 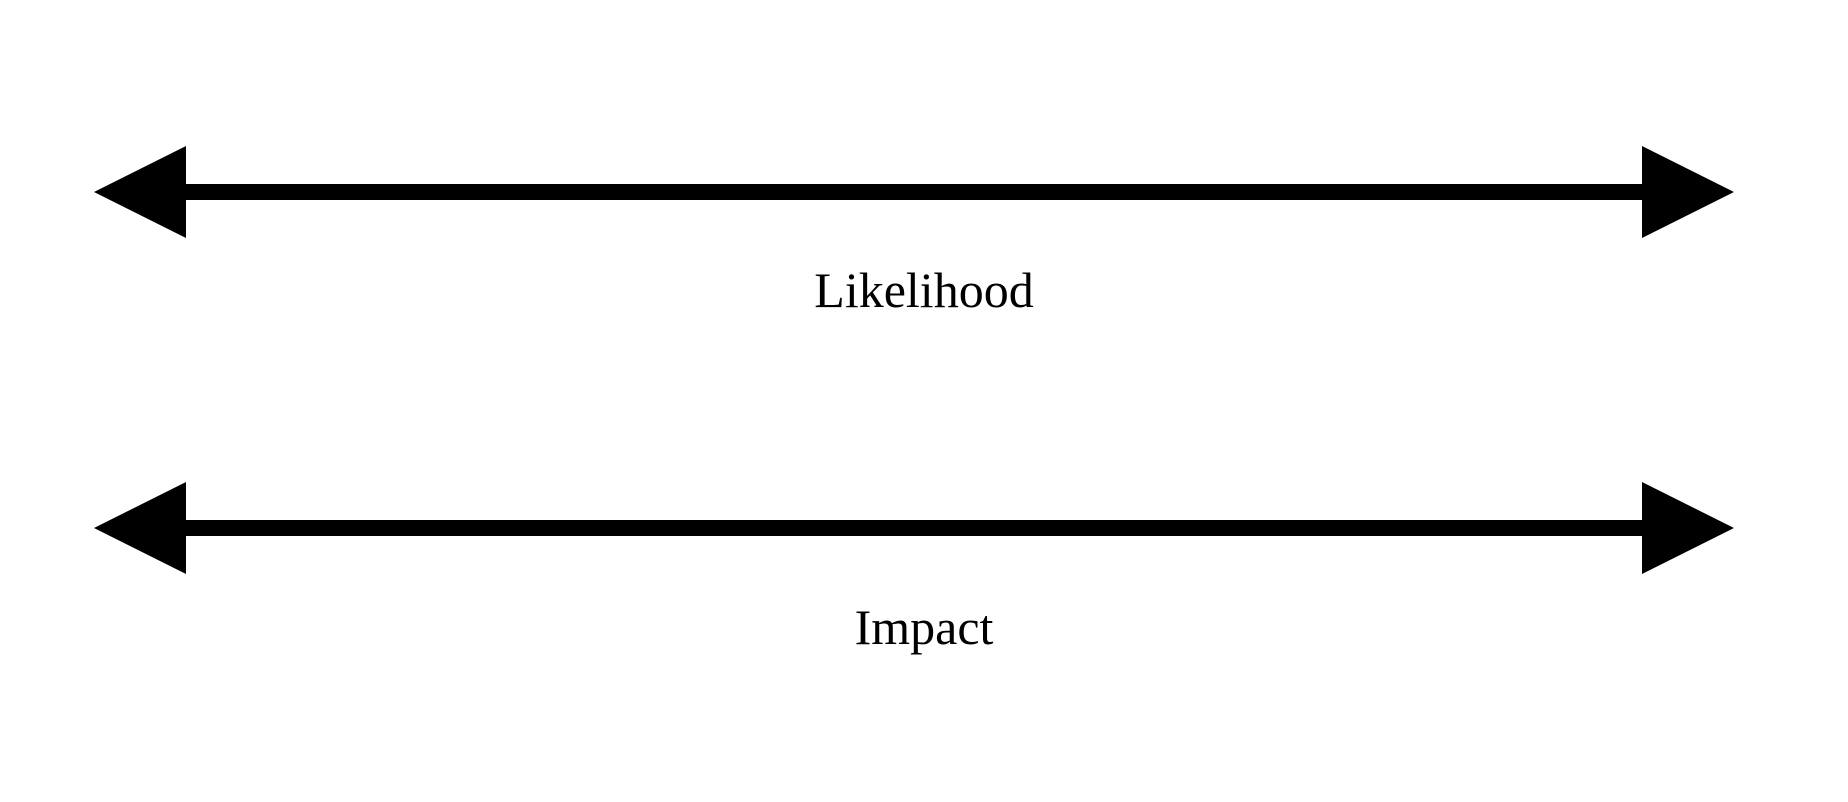 What do you see at coordinates (140, 528) in the screenshot?
I see `impact-arrow-left-head` at bounding box center [140, 528].